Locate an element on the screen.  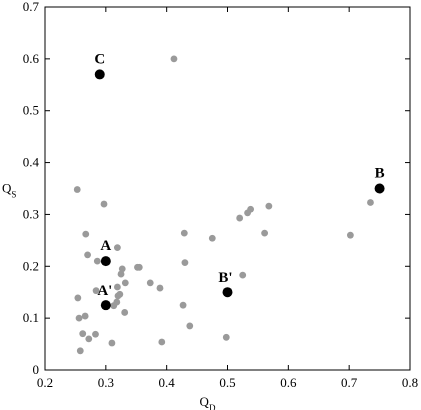
y-tick-label: 0.1 is located at coordinates (31, 317).